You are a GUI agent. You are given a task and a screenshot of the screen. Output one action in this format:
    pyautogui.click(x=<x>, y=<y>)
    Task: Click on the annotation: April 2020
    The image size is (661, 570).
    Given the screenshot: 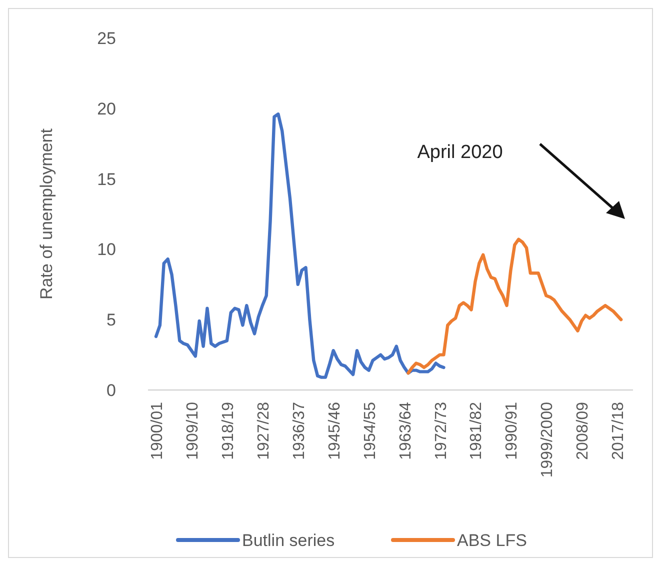 What is the action you would take?
    pyautogui.click(x=460, y=152)
    